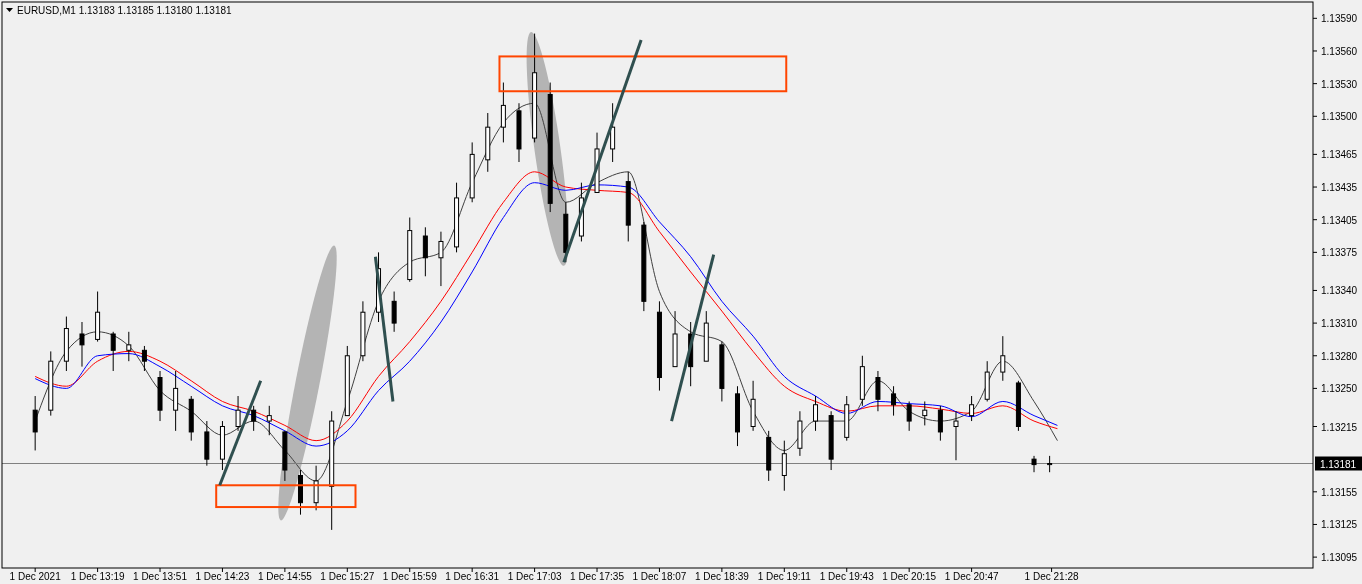  I want to click on x-tick-label: 1 Dec 19:43, so click(847, 576).